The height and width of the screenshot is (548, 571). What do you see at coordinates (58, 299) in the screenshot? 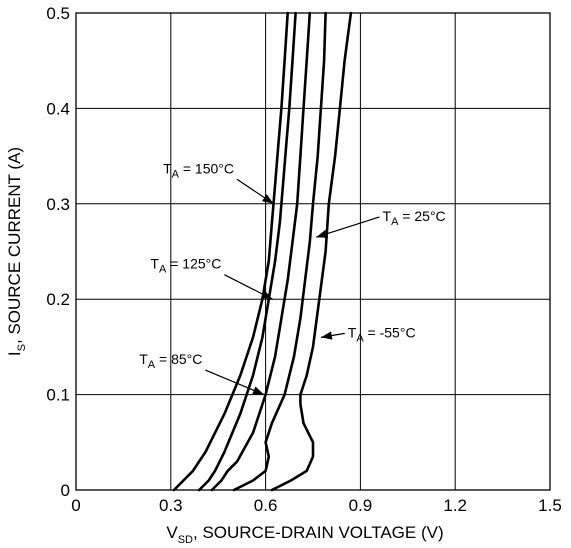
I see `y-tick-label: 0.2` at bounding box center [58, 299].